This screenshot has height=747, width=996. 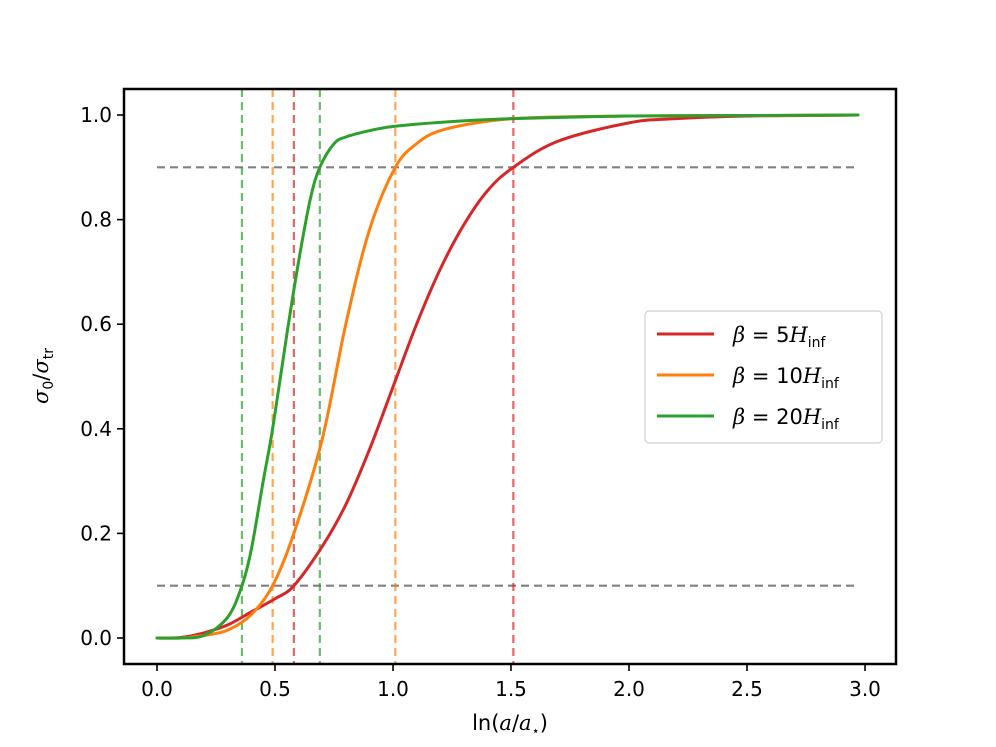 What do you see at coordinates (865, 689) in the screenshot?
I see `x-tick-label: 3.0` at bounding box center [865, 689].